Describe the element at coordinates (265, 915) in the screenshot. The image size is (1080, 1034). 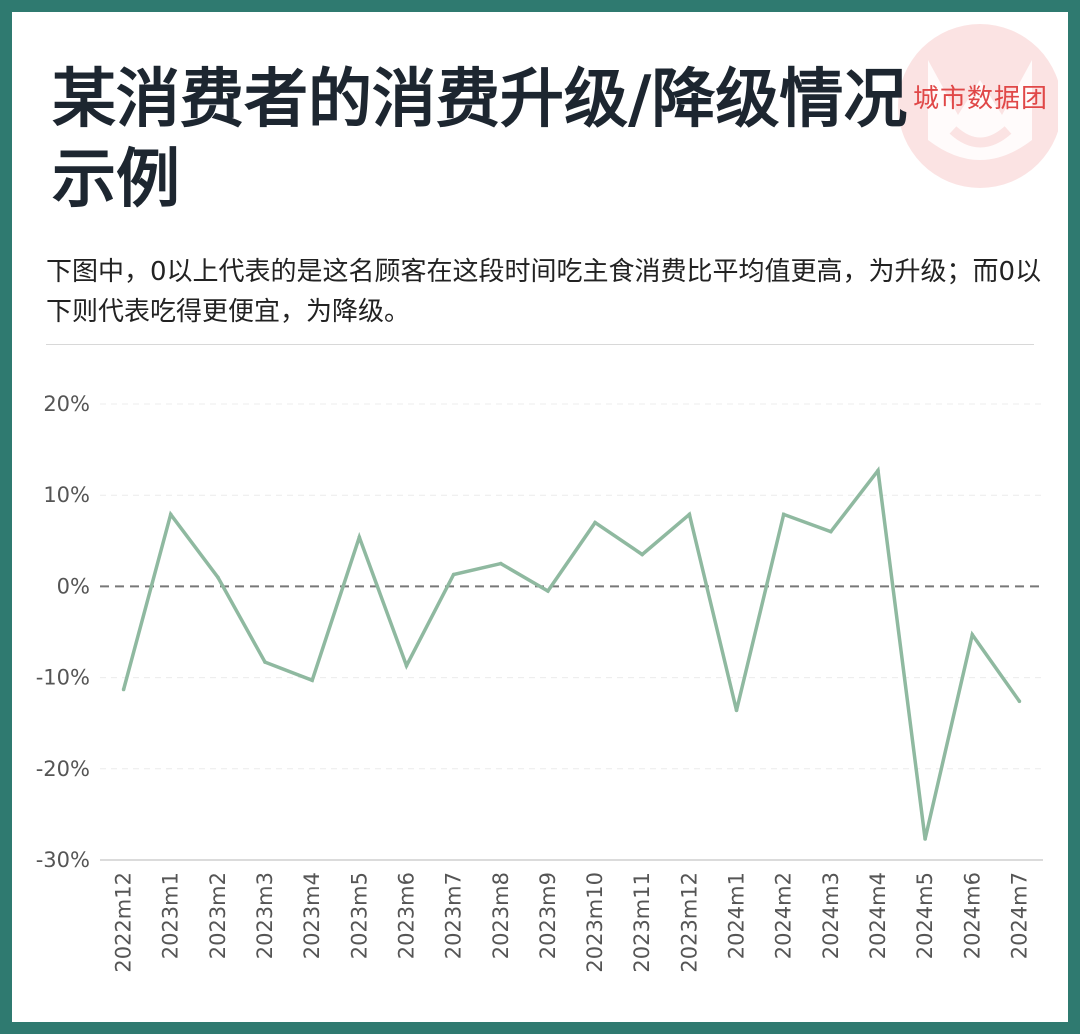
I see `x-tick-label: 2023m3` at that location.